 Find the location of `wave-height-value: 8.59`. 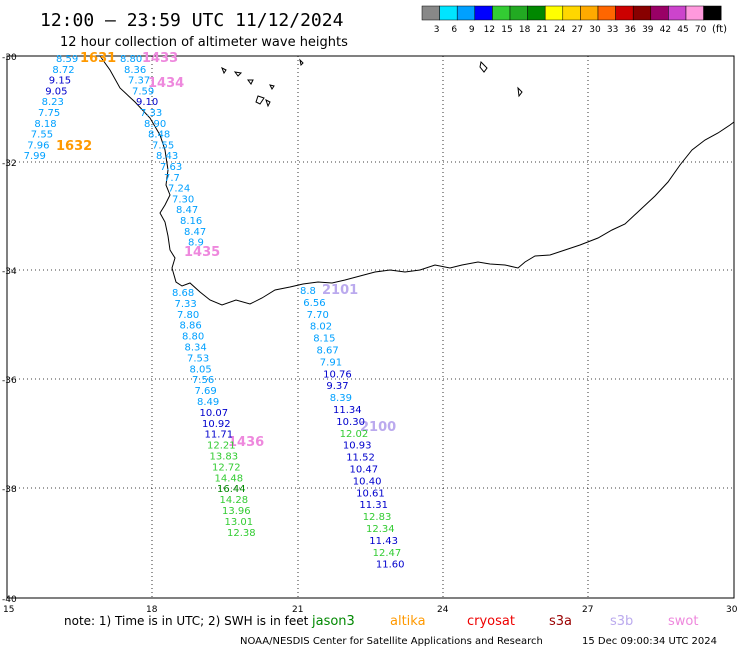

wave-height-value: 8.59 is located at coordinates (67, 59).